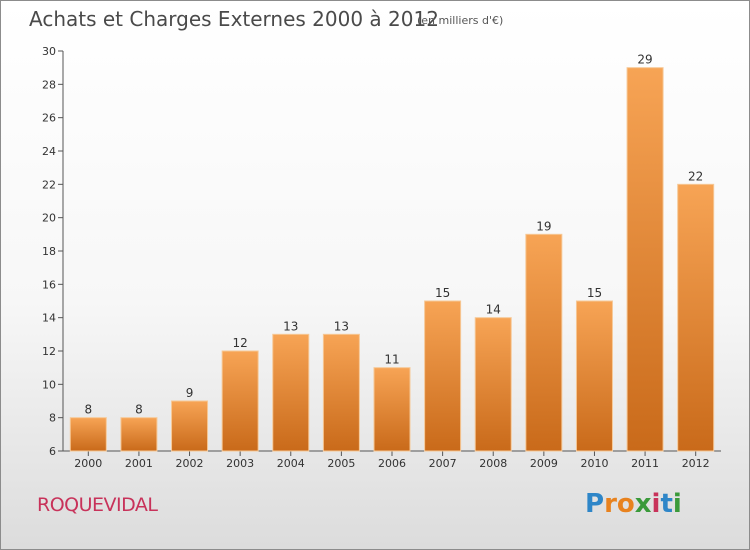  I want to click on x-tick-label-2003: 2003, so click(240, 463).